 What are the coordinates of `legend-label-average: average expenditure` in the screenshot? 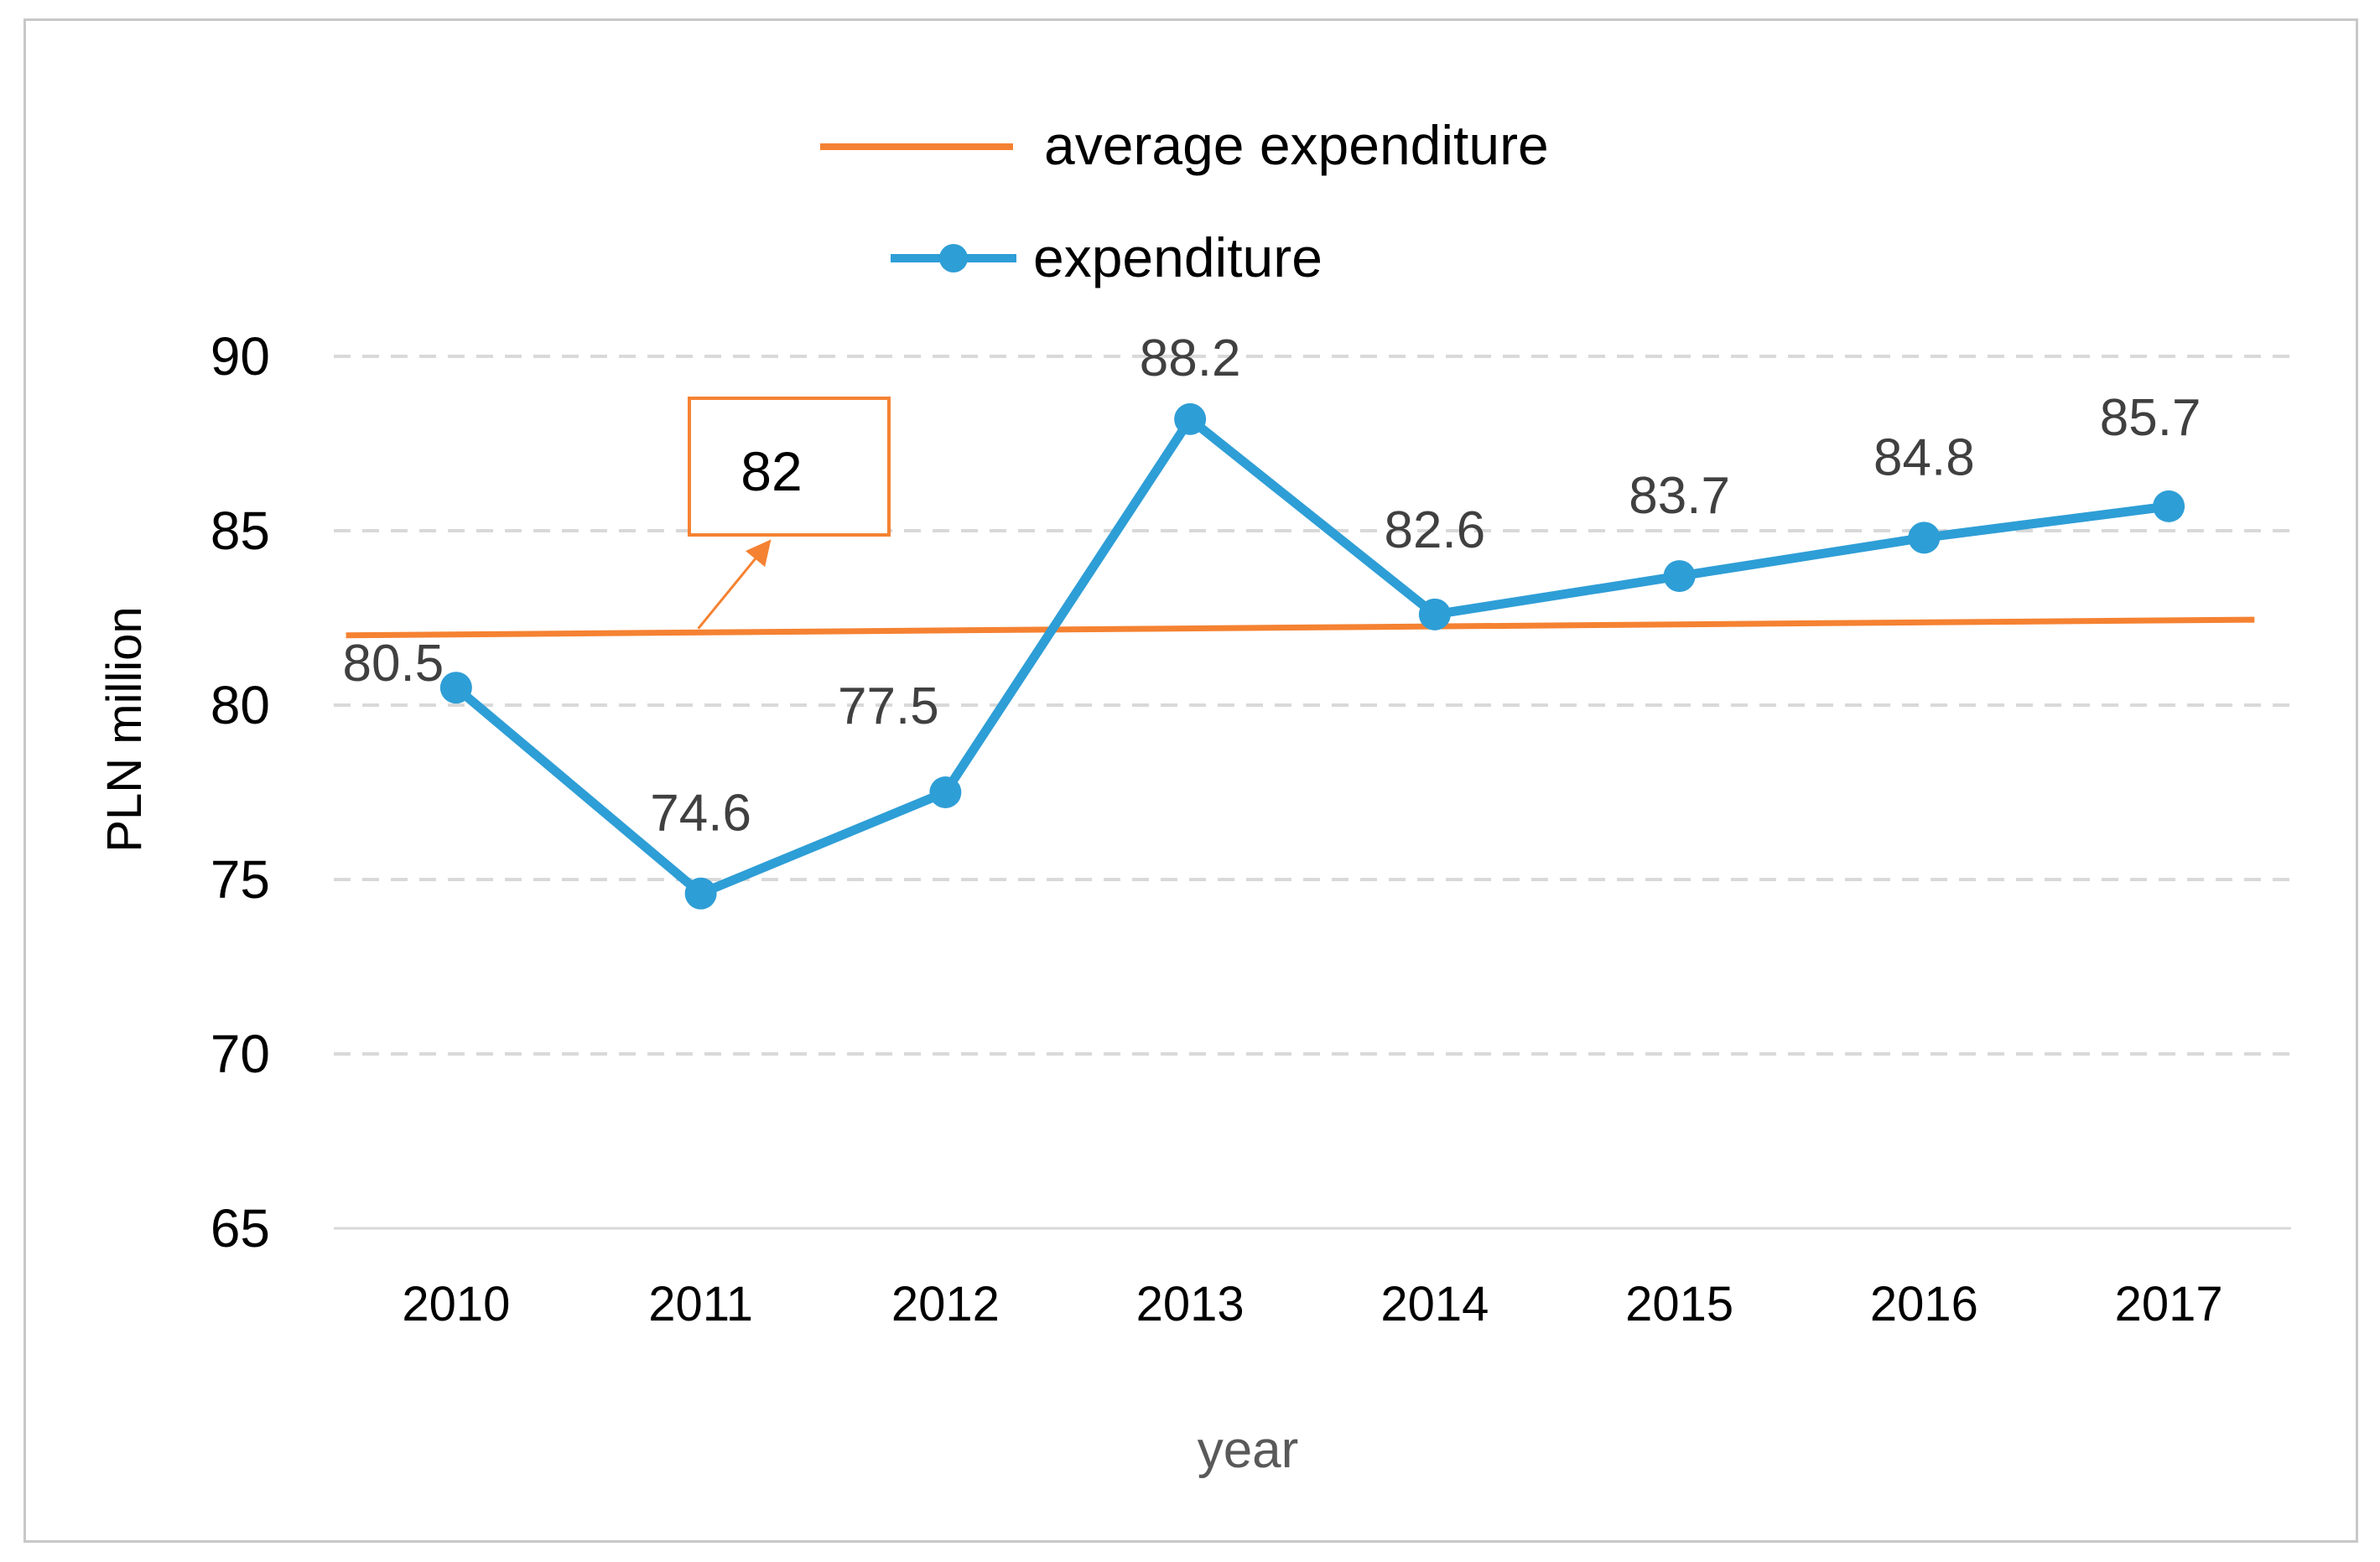 It's located at (1296, 145).